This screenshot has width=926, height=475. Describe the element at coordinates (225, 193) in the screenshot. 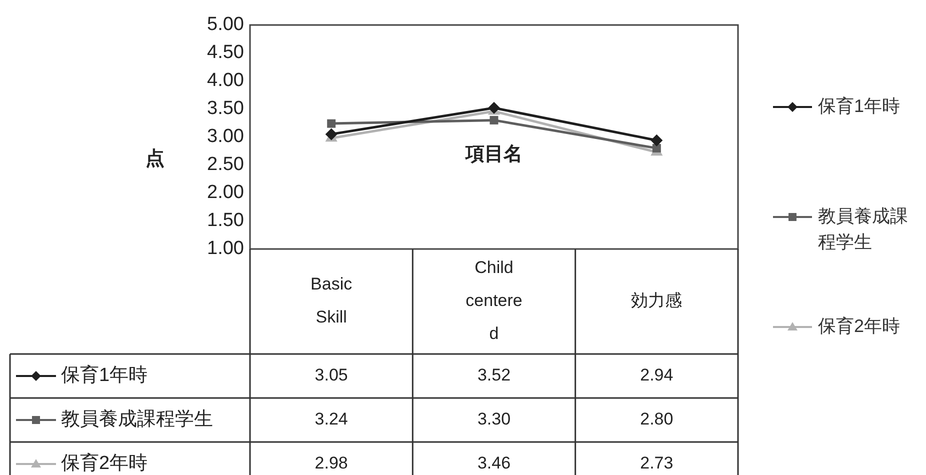

I see `y-tick-label: 2.00` at that location.